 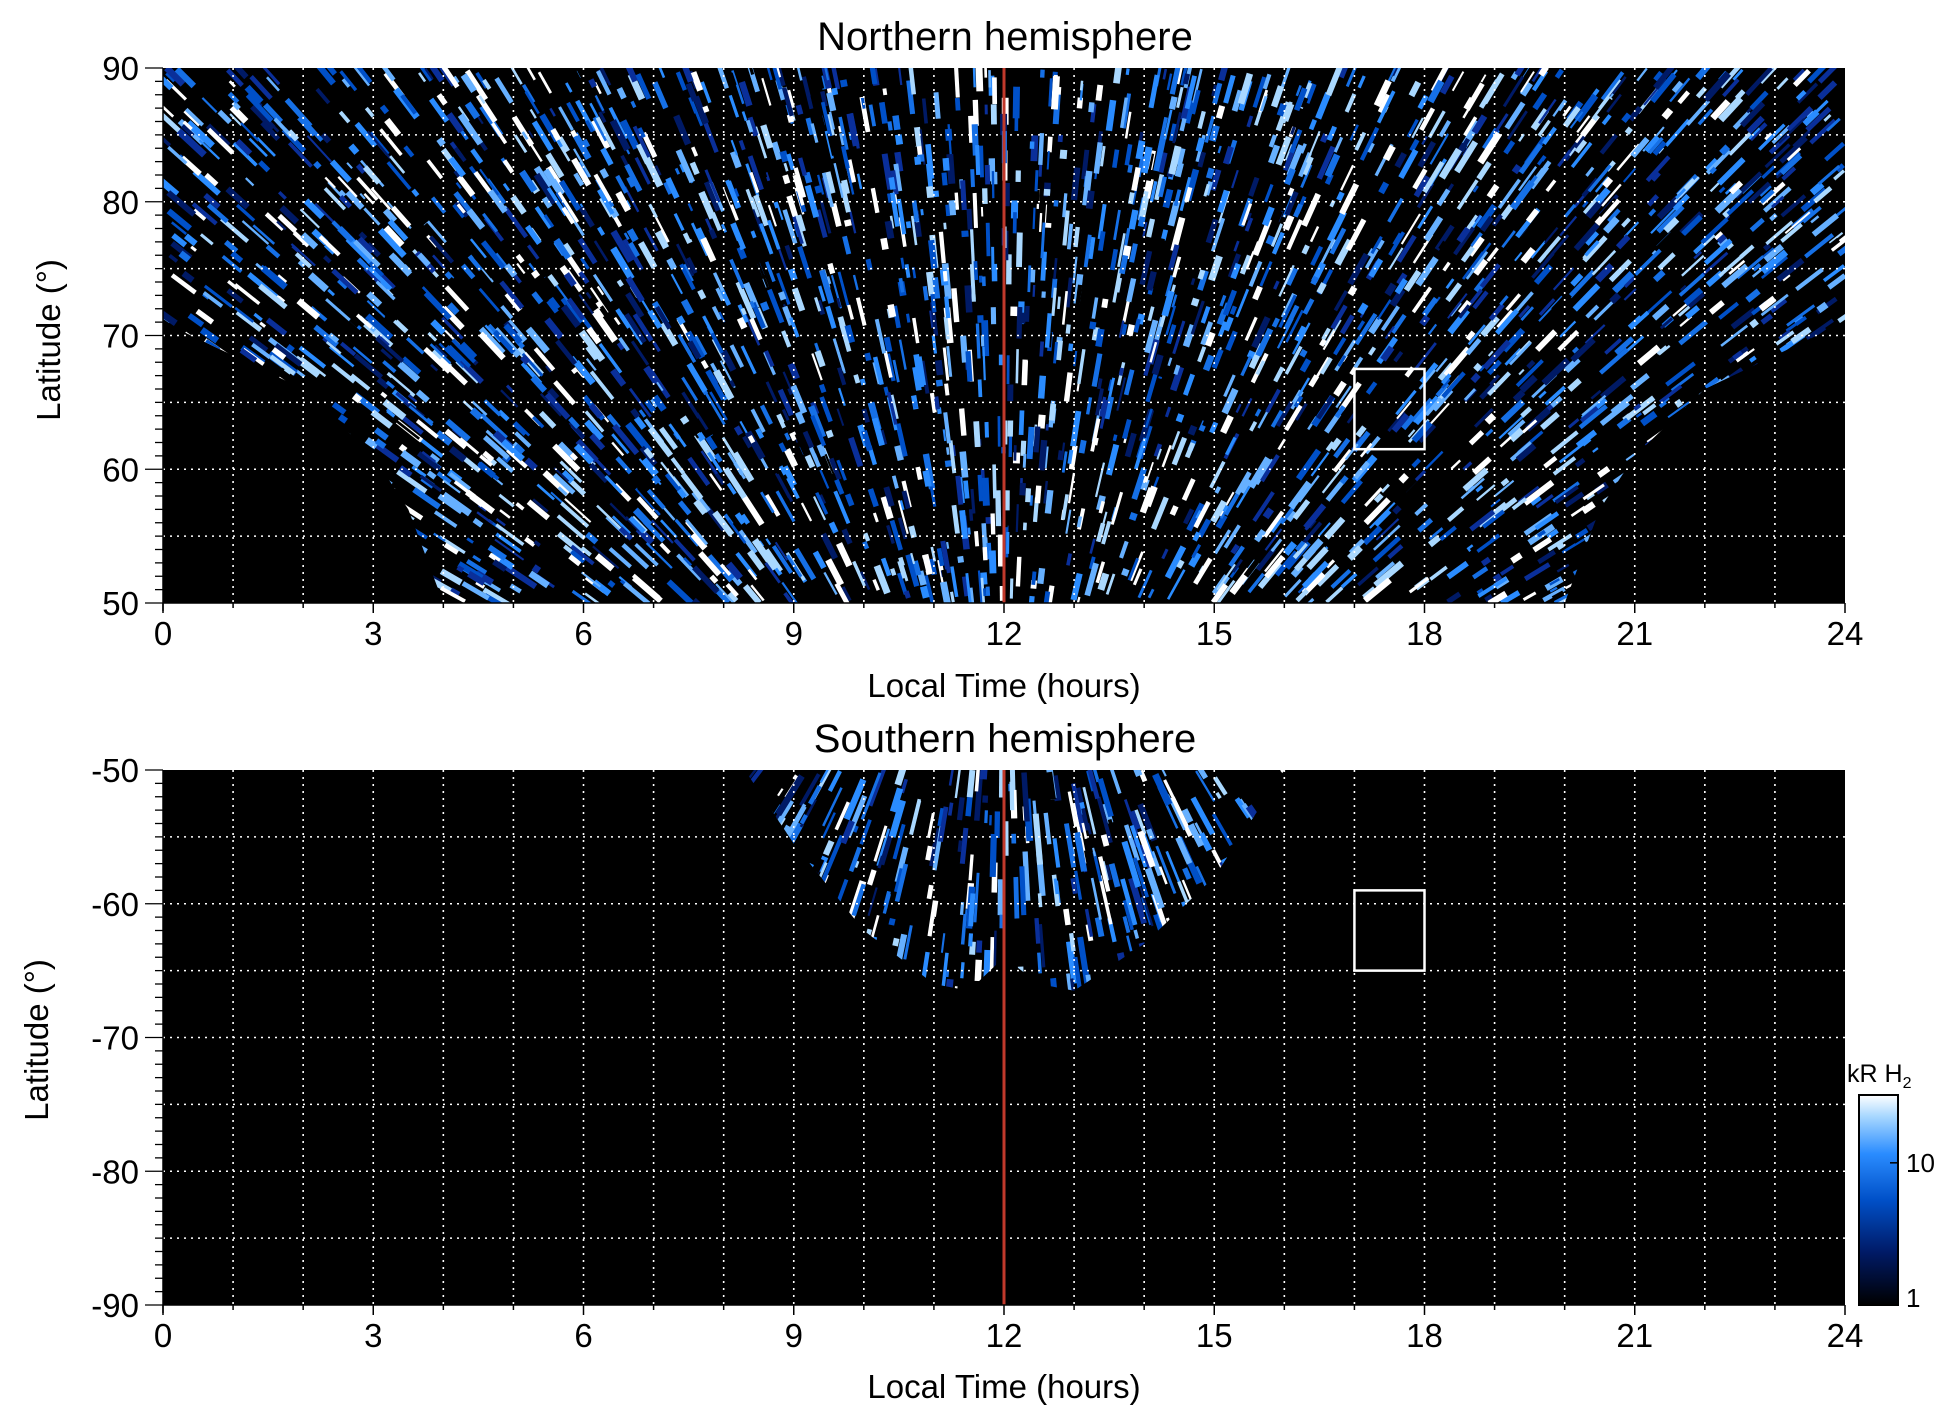 I want to click on y-tick-label: -80, so click(x=115, y=1171).